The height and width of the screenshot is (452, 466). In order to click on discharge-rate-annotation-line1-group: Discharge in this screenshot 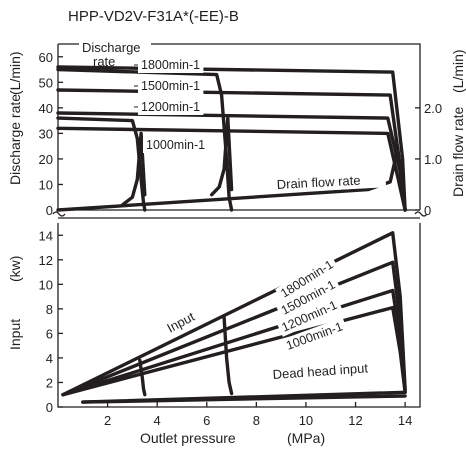, I will do `click(115, 48)`.